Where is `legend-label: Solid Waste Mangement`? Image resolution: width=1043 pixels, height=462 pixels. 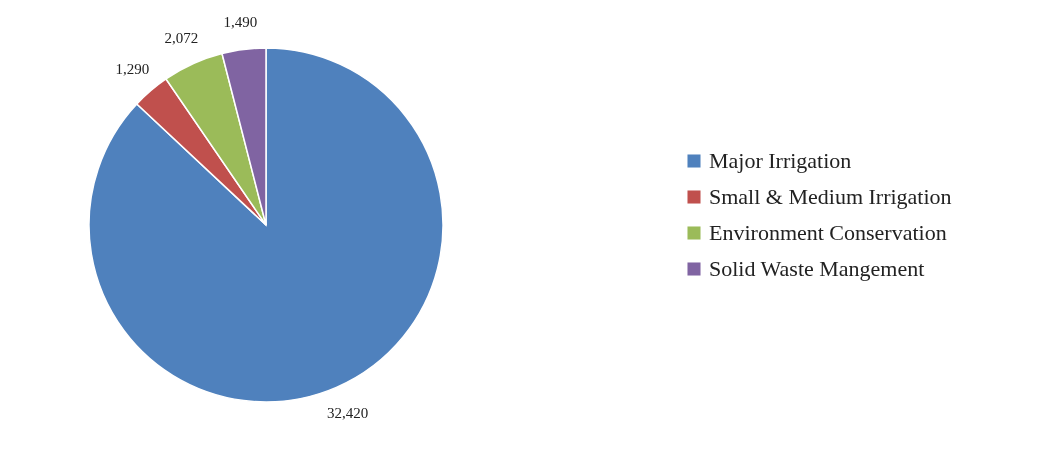 legend-label: Solid Waste Mangement is located at coordinates (817, 268).